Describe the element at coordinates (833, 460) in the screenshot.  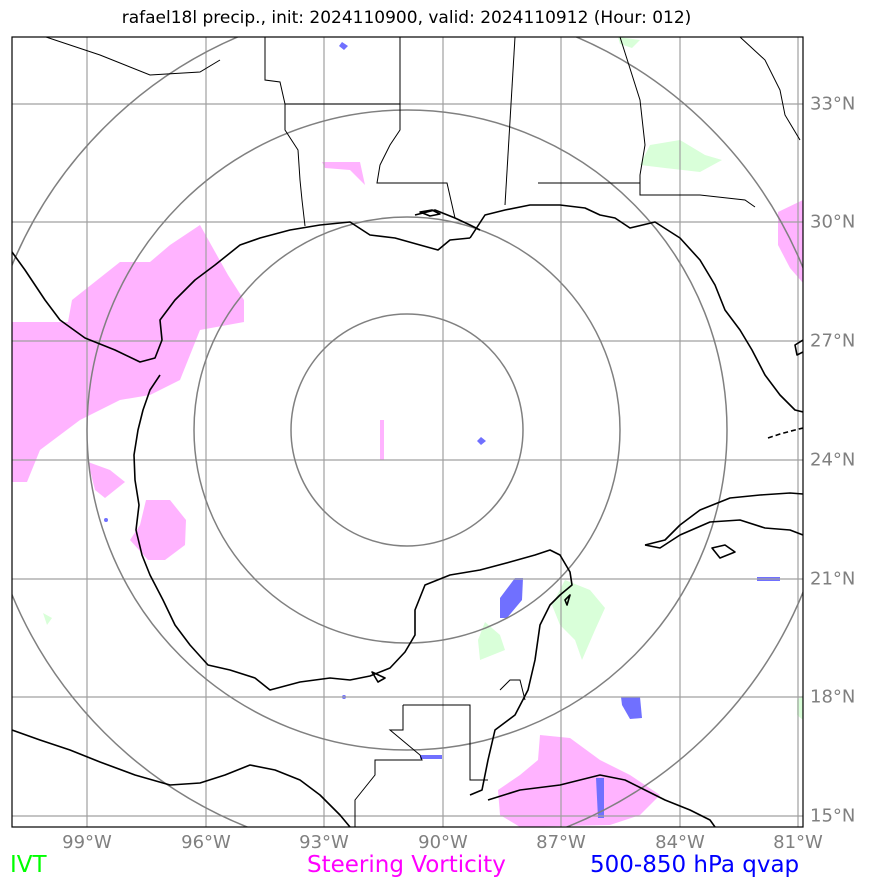
I see `lat-label-24n: 24°N` at that location.